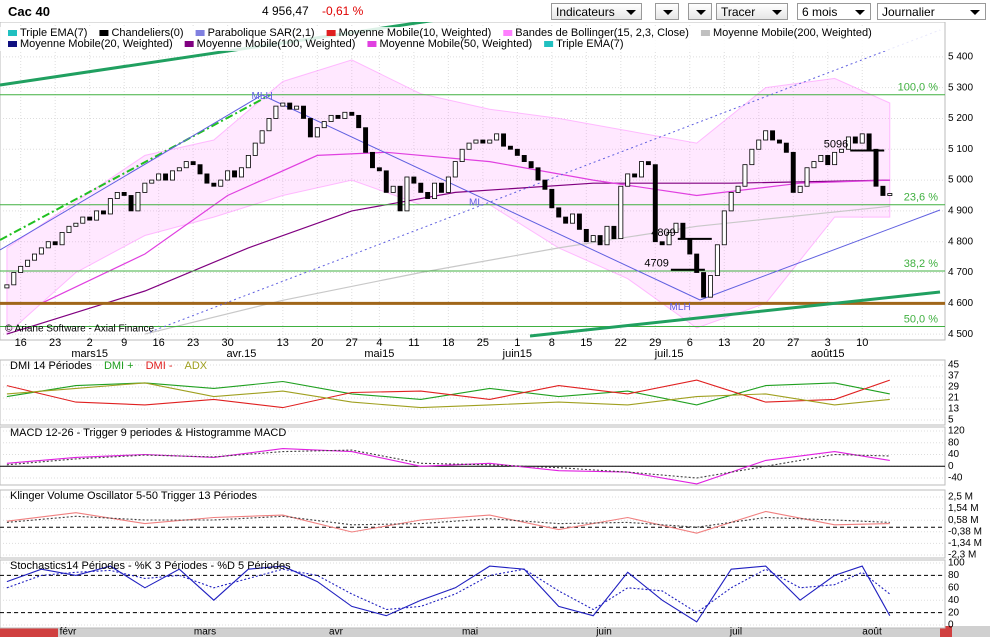  Describe the element at coordinates (663, 233) in the screenshot. I see `price-label: 4809` at that location.